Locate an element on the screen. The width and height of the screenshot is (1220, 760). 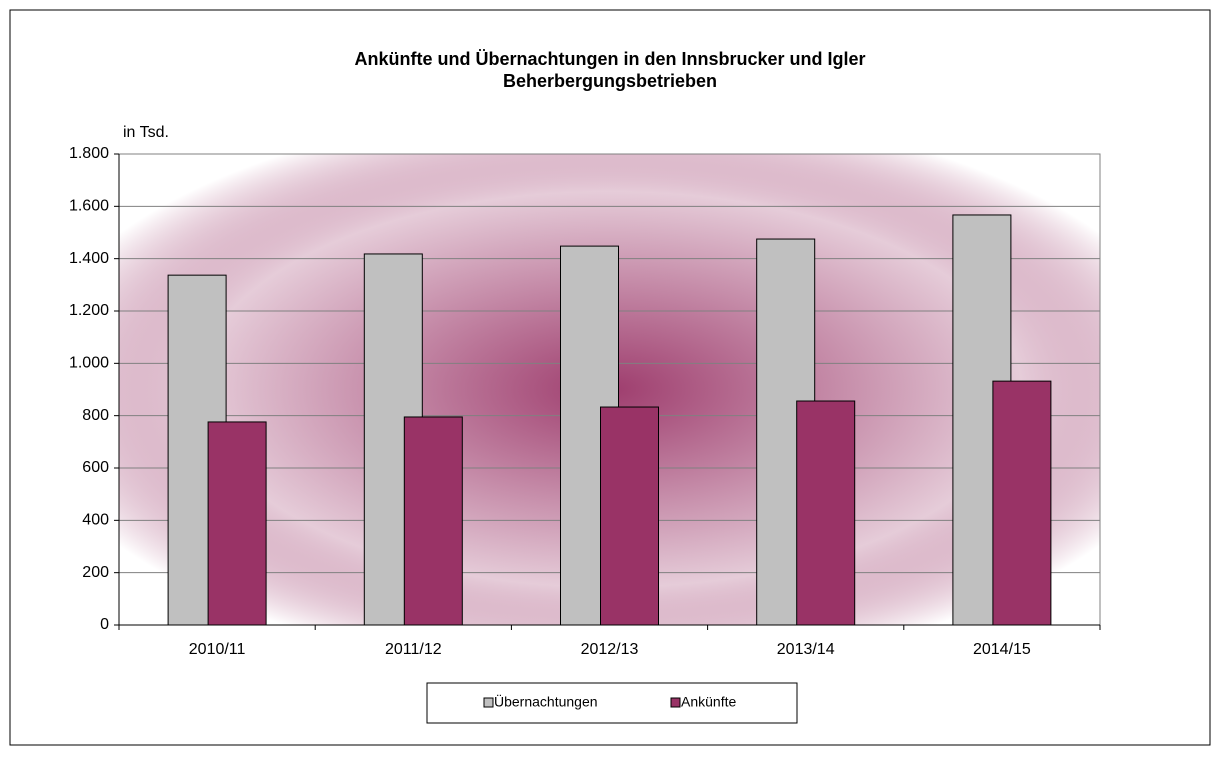
x-tick-label: 2013/14 is located at coordinates (806, 649).